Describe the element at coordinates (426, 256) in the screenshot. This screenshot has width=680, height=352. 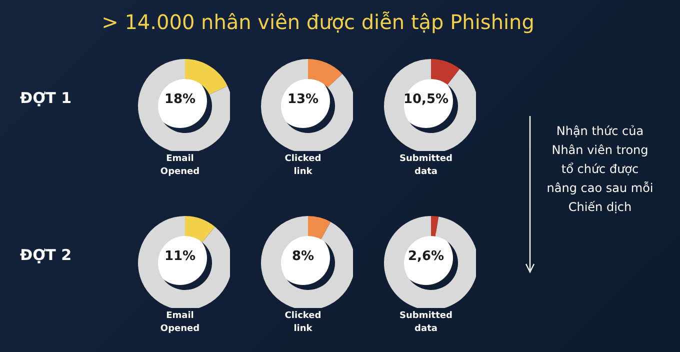
I see `text: 2,6%` at that location.